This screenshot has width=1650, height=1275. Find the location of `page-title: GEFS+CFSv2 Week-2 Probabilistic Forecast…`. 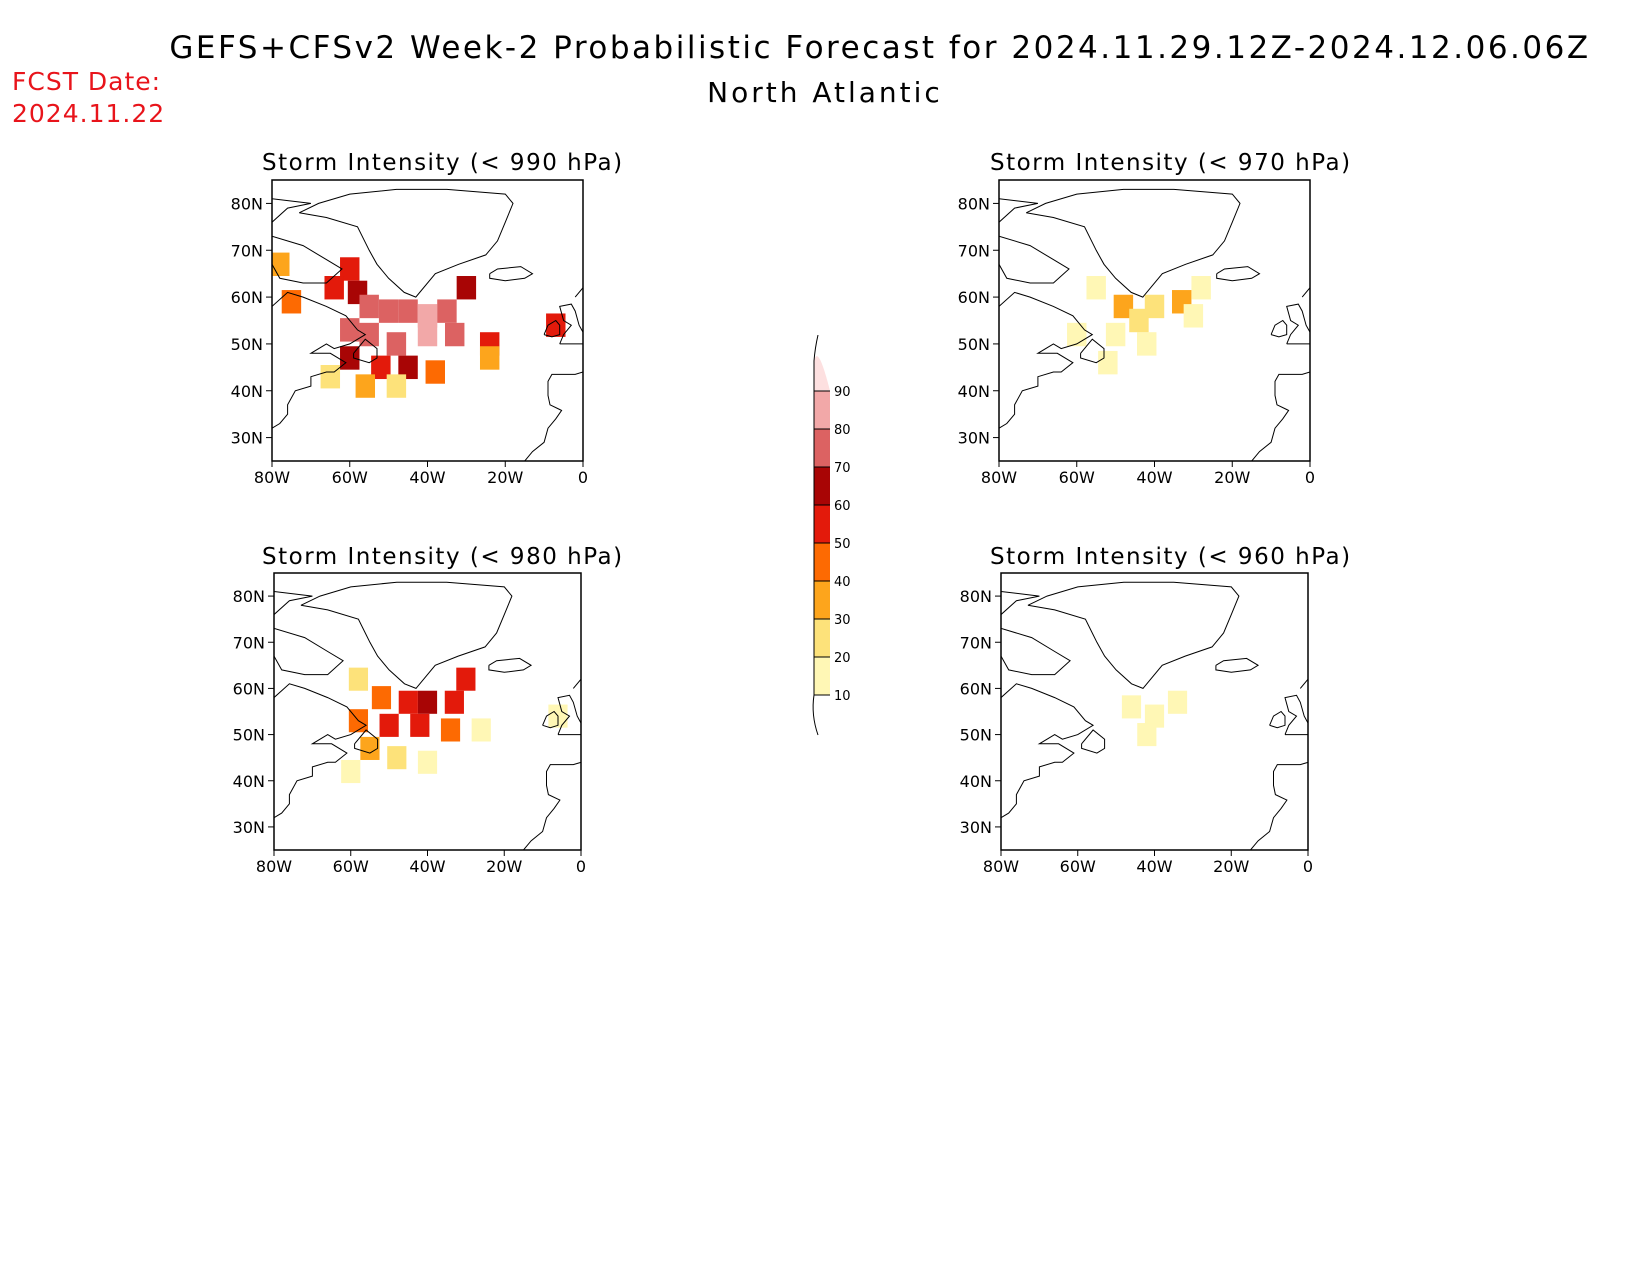

page-title: GEFS+CFSv2 Week-2 Probabilistic Forecast… is located at coordinates (880, 48).